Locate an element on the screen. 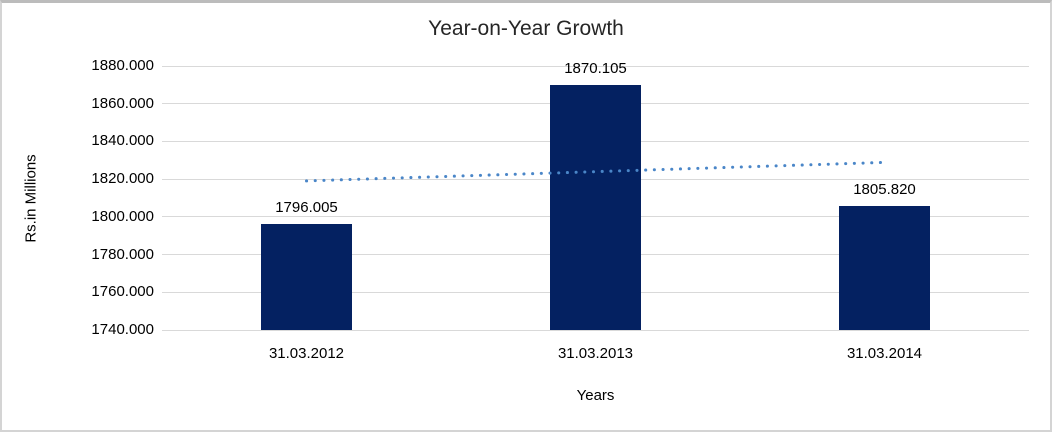  x-axis-tick-label: 31.03.2012 is located at coordinates (306, 353).